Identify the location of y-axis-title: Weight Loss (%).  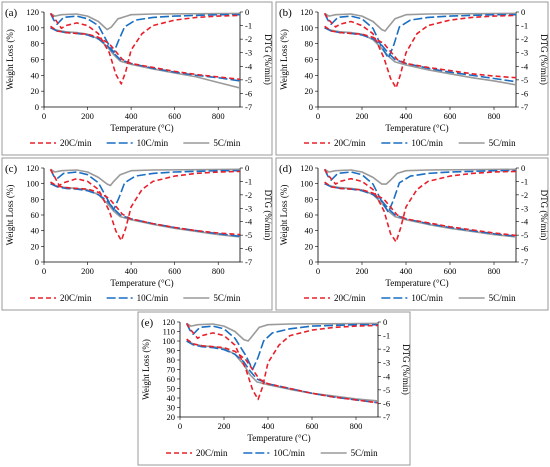
(10, 59).